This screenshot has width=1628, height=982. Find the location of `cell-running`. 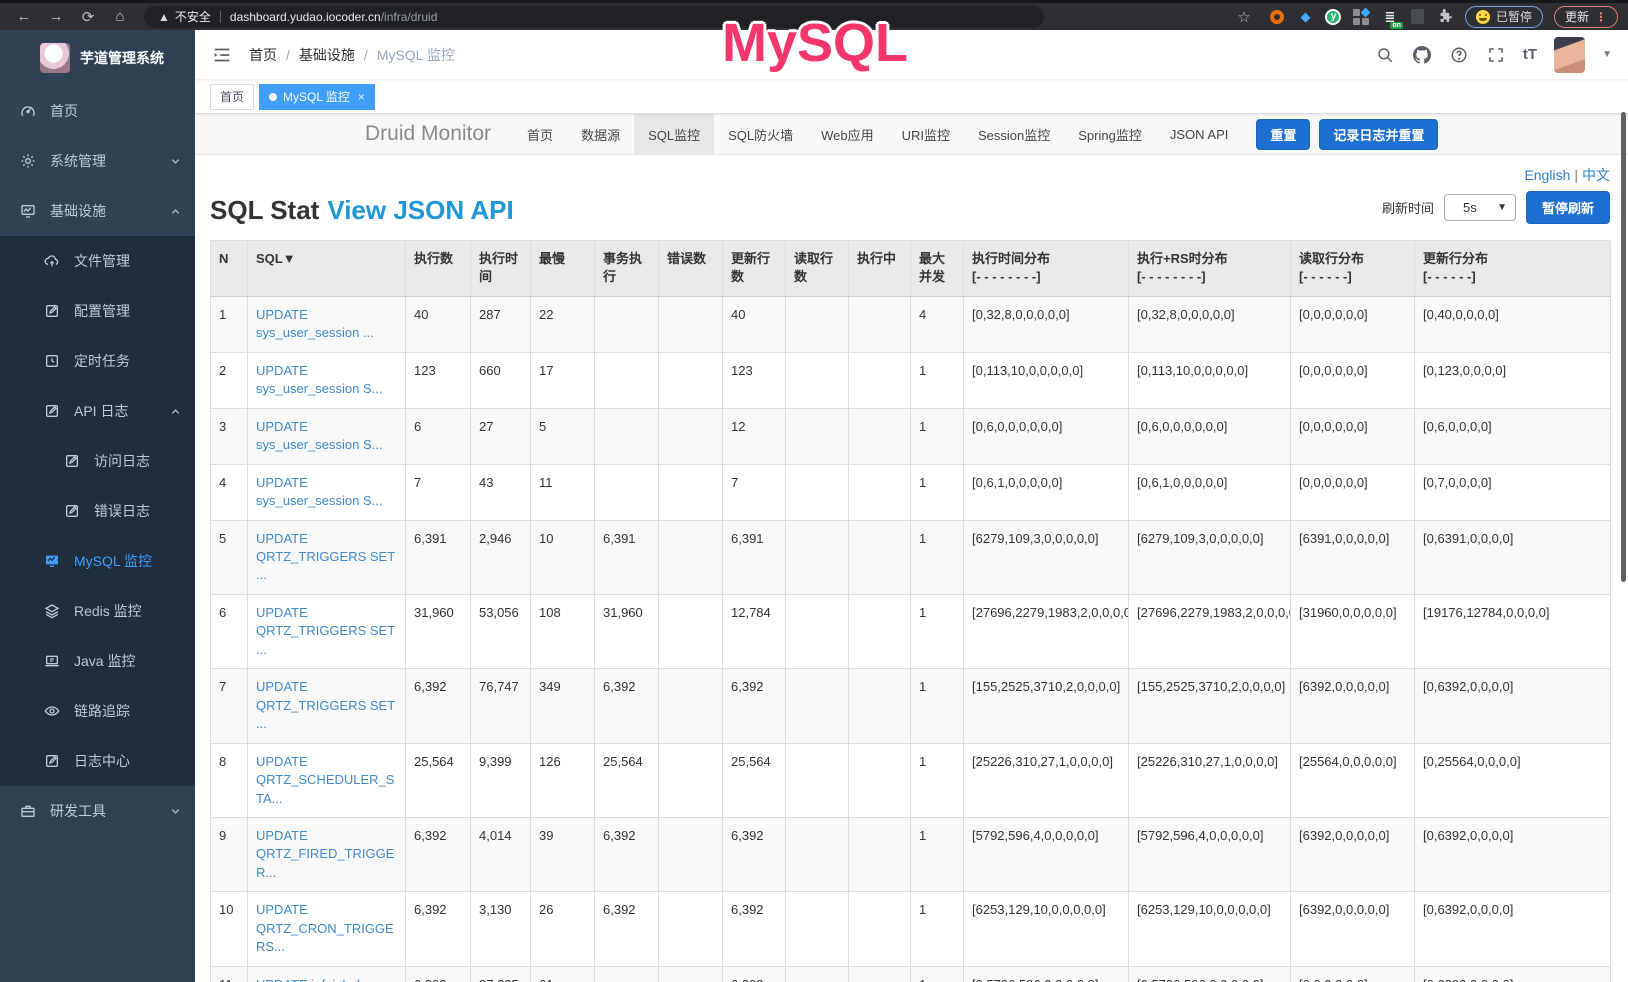

cell-running is located at coordinates (879, 929).